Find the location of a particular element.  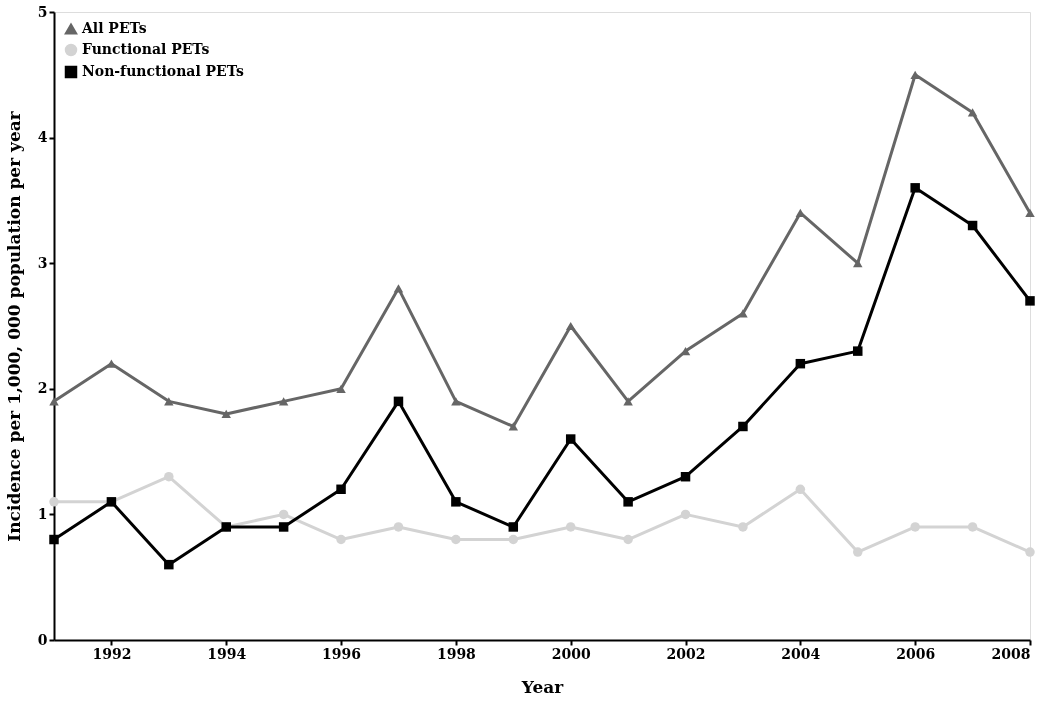

x-tick-label: 2006 is located at coordinates (916, 653).